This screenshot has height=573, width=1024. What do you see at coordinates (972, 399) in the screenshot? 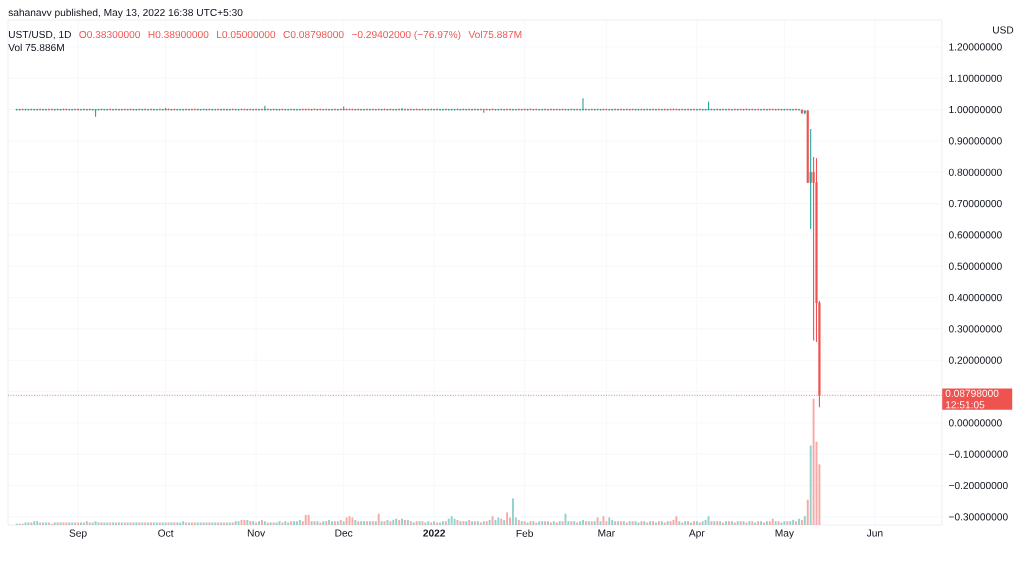
I see `ref-line-label: 0.08798000 12:51:05` at bounding box center [972, 399].